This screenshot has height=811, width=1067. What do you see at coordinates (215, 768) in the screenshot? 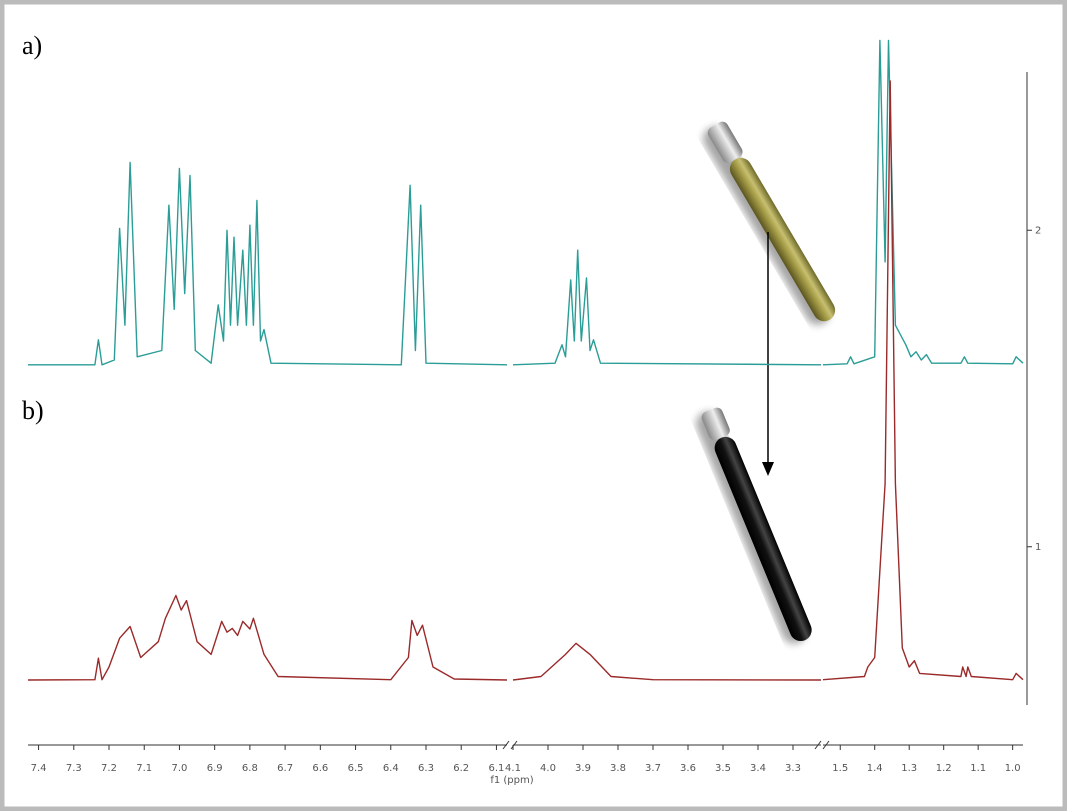
I see `x-tick-label: 6.9` at bounding box center [215, 768].